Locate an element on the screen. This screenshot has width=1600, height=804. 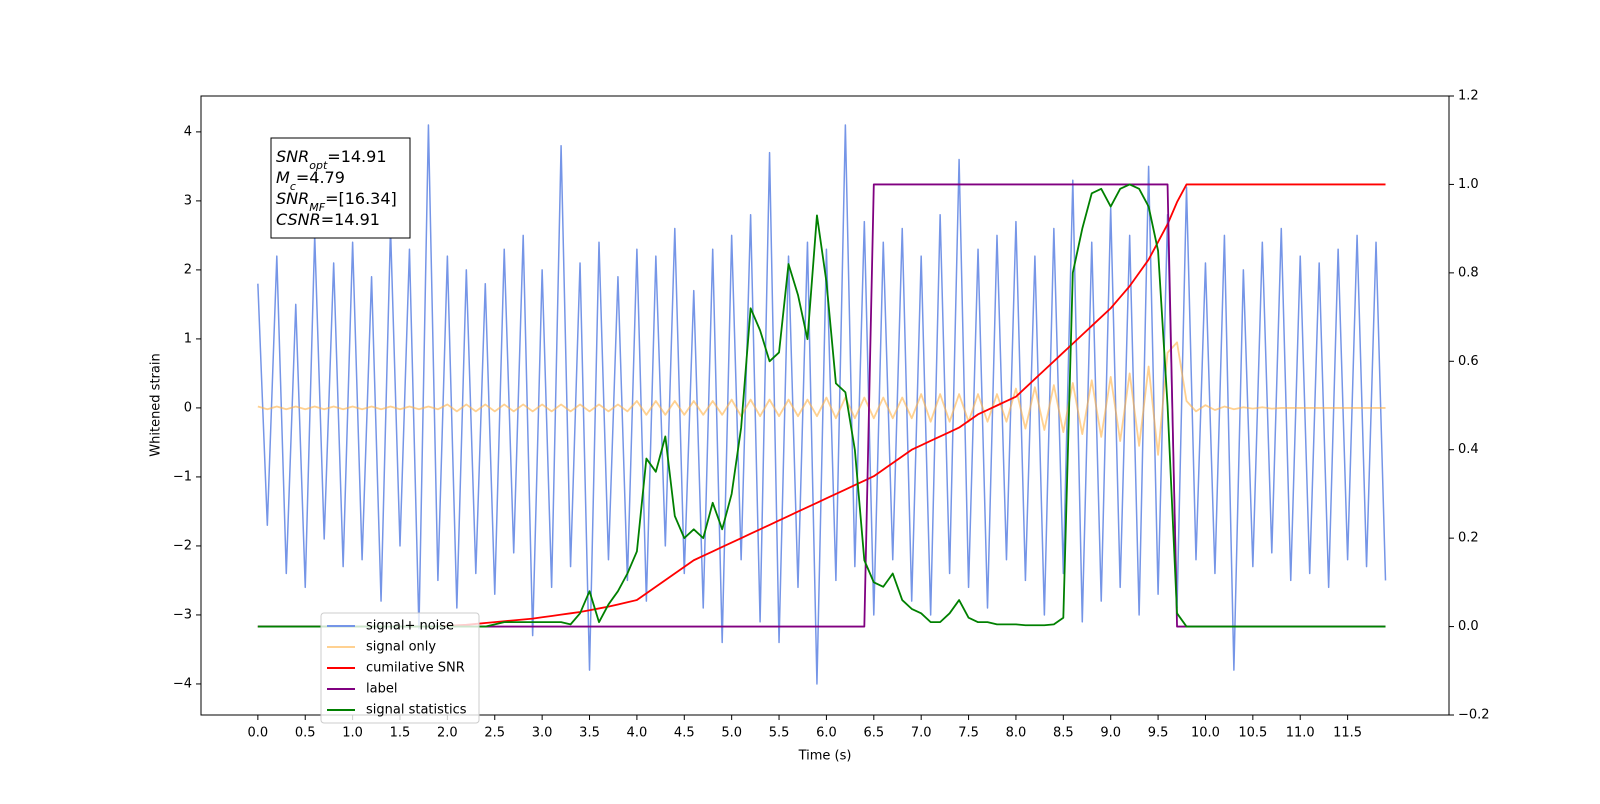
legend-label: cumilative SNR is located at coordinates (415, 668).